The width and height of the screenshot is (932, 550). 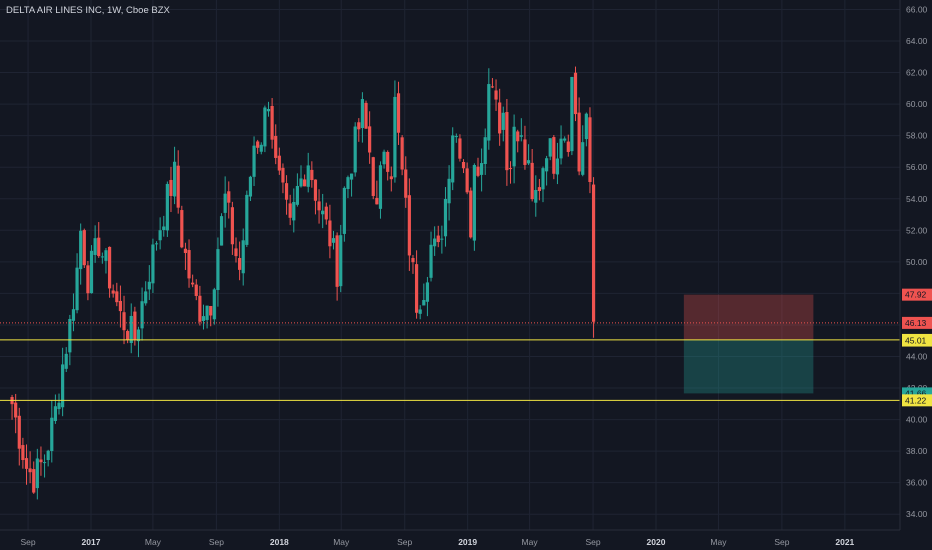 I want to click on y-tick-label: 66.00, so click(x=917, y=9).